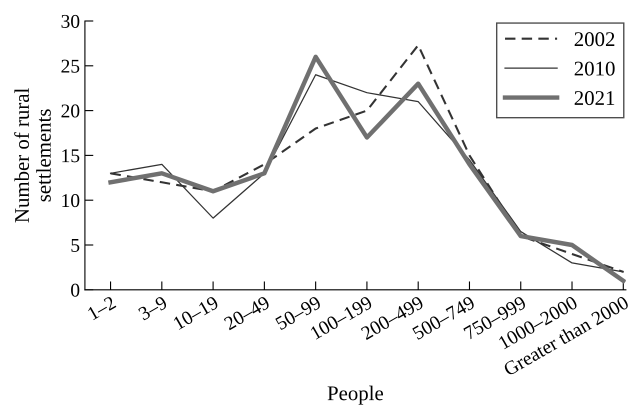  Describe the element at coordinates (356, 395) in the screenshot. I see `x-axis-title: People` at that location.